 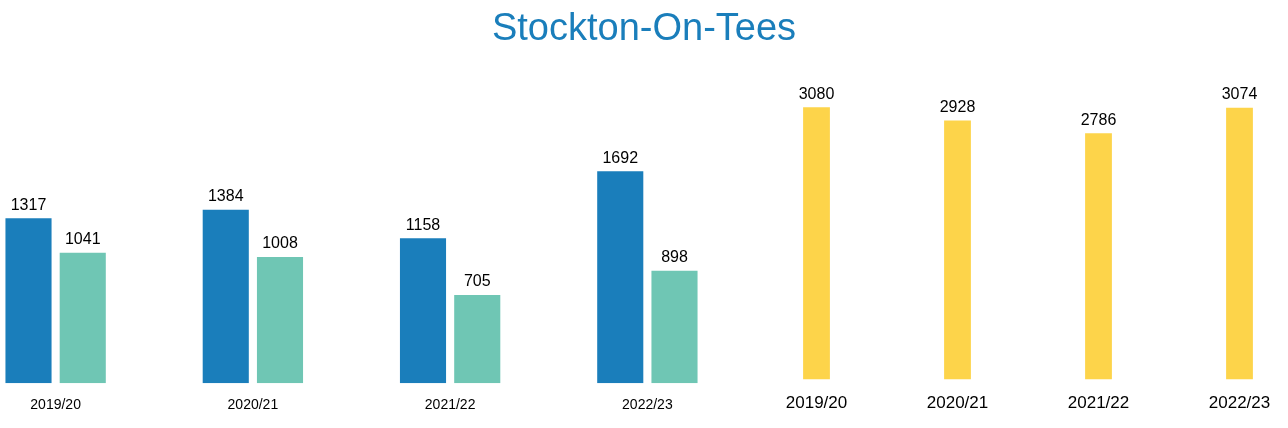 What do you see at coordinates (1098, 119) in the screenshot?
I see `data-label: 2786` at bounding box center [1098, 119].